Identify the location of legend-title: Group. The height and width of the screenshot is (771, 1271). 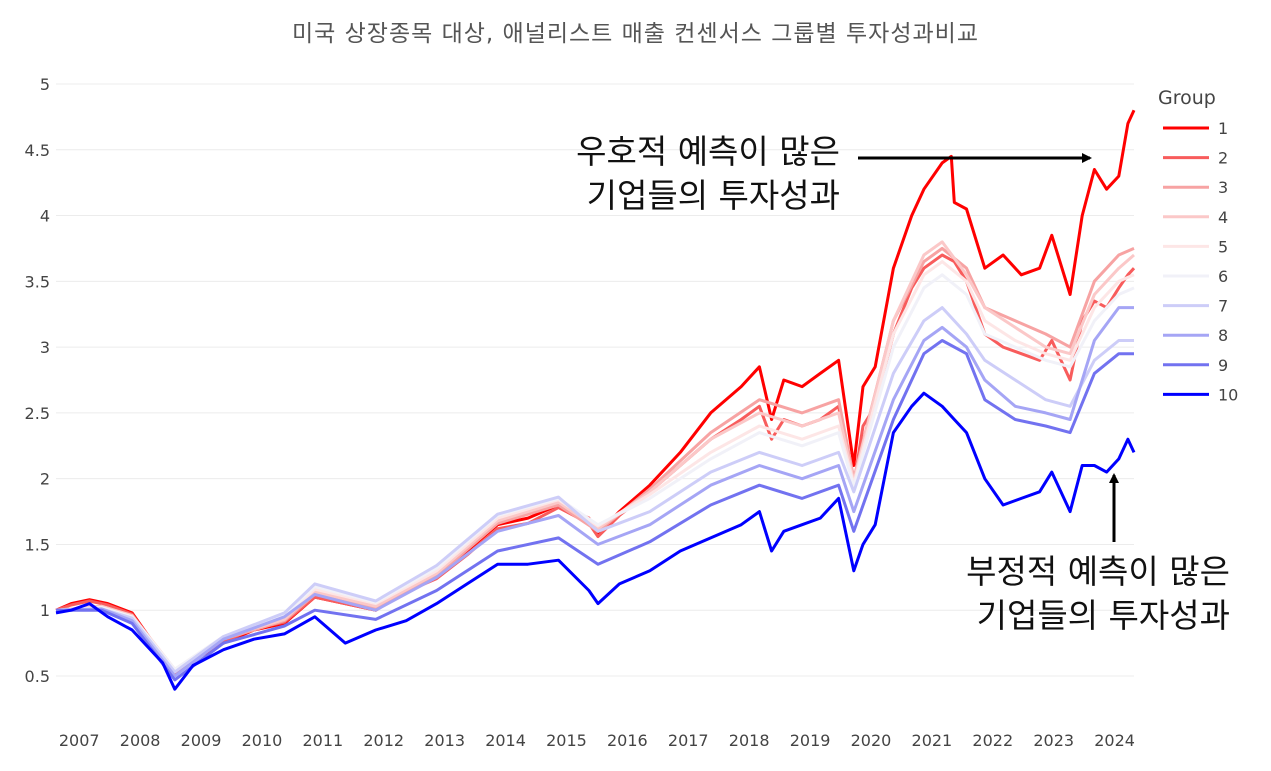
(1187, 98).